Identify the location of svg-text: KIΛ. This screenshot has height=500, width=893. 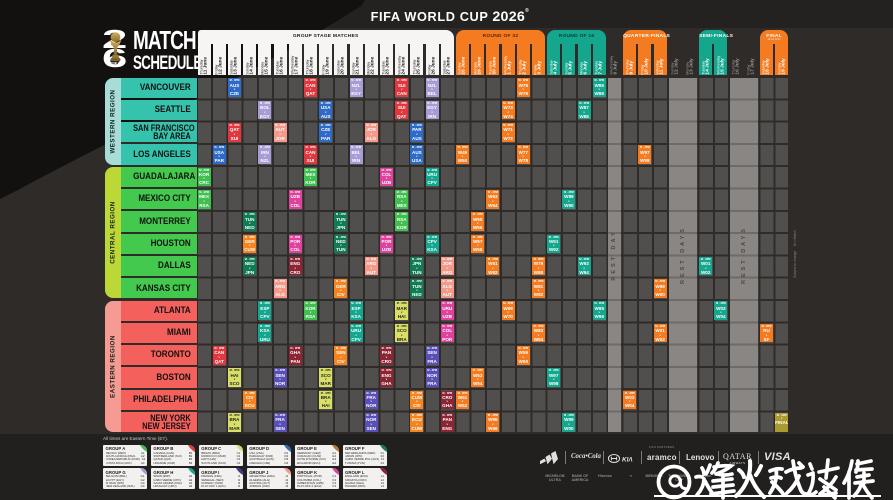
(627, 459).